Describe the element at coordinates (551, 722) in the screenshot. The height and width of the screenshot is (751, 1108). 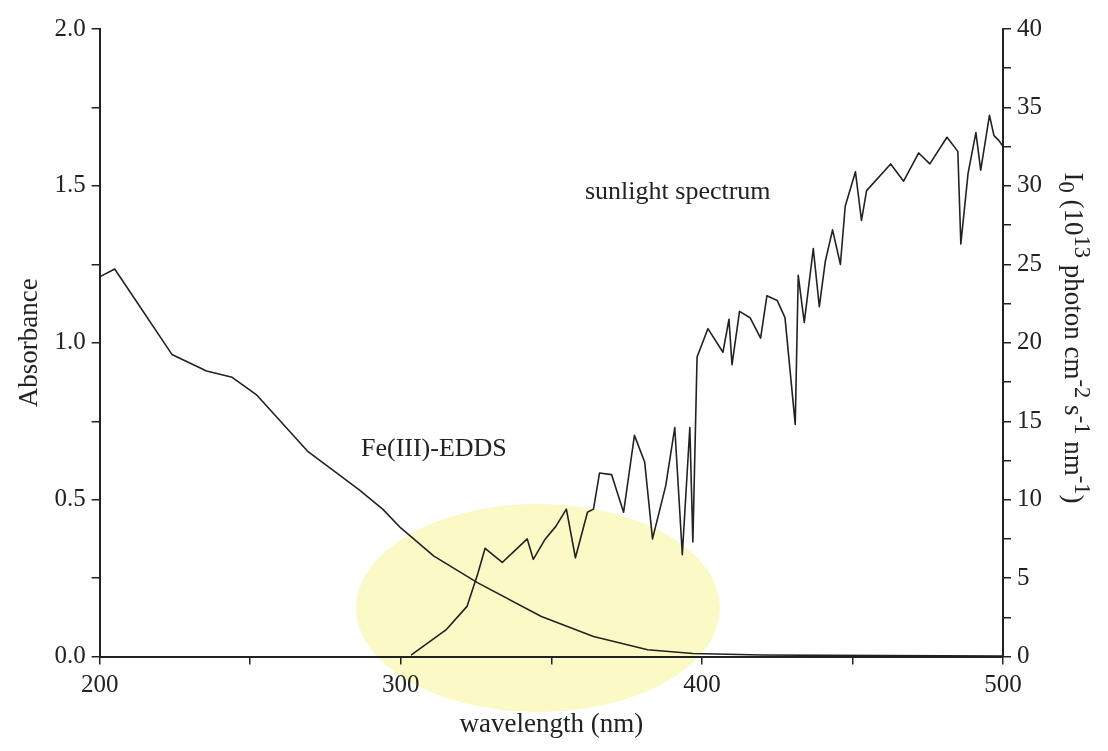
I see `x-axis-title: wavelength (nm)` at that location.